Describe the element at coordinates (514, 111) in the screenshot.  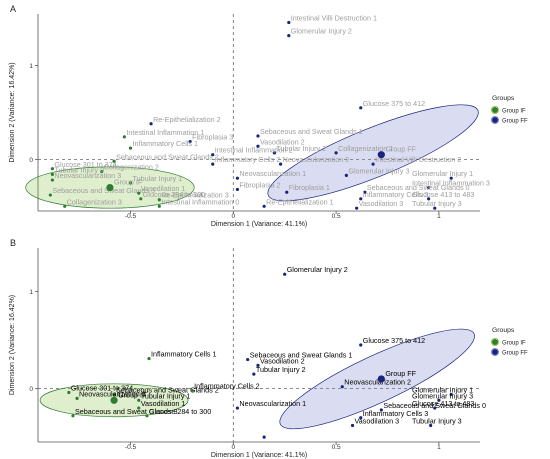
I see `panel-a-legend-entry: Group IF` at that location.